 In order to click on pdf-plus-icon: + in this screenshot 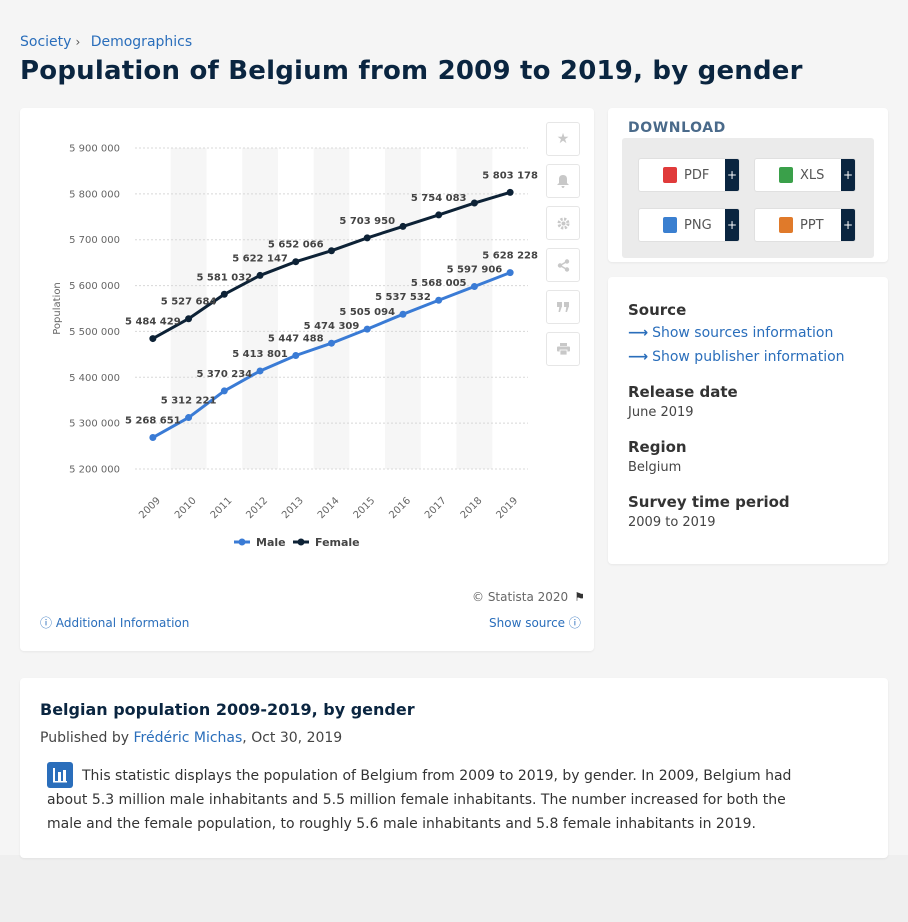, I will do `click(732, 175)`.